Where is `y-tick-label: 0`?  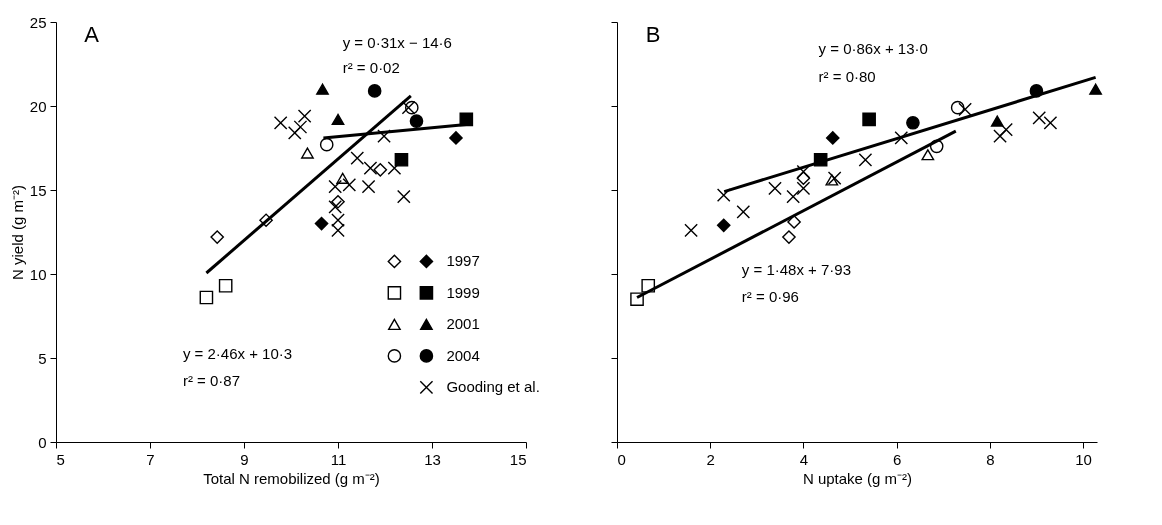
y-tick-label: 0 is located at coordinates (42, 442).